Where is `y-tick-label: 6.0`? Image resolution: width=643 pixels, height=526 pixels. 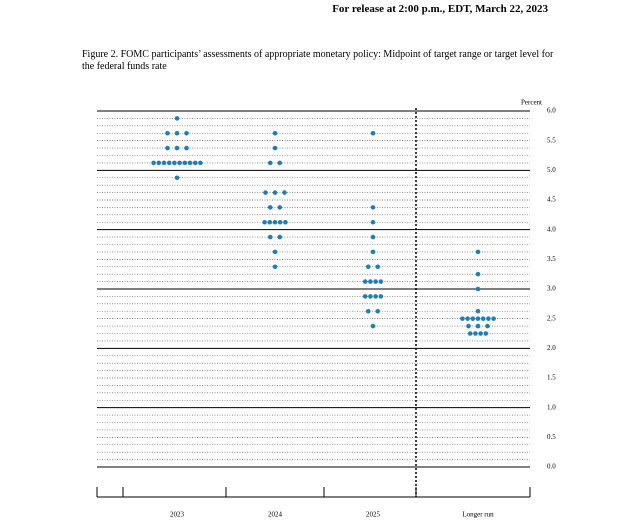 y-tick-label: 6.0 is located at coordinates (551, 111).